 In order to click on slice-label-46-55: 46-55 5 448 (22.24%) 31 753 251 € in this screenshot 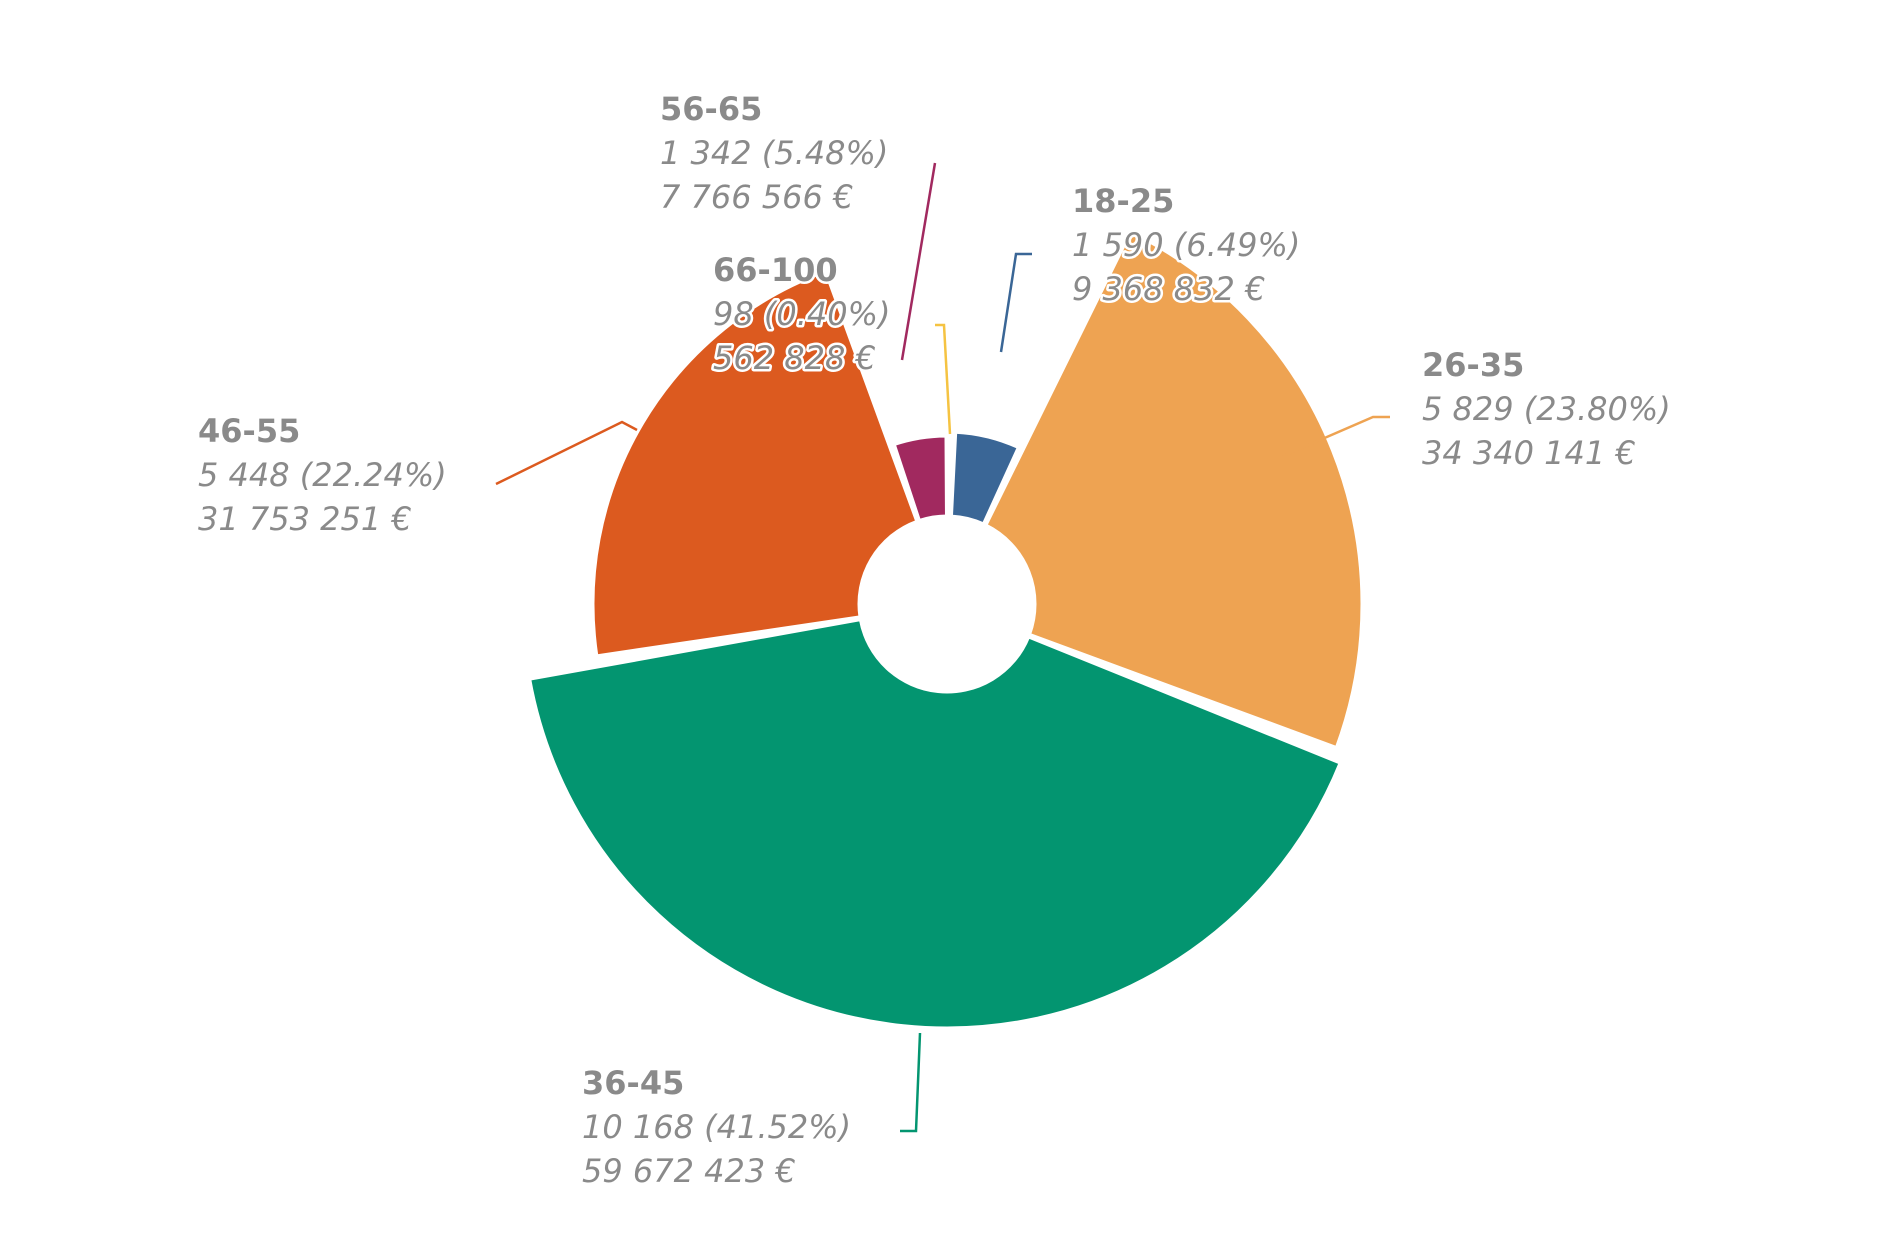, I will do `click(322, 475)`.